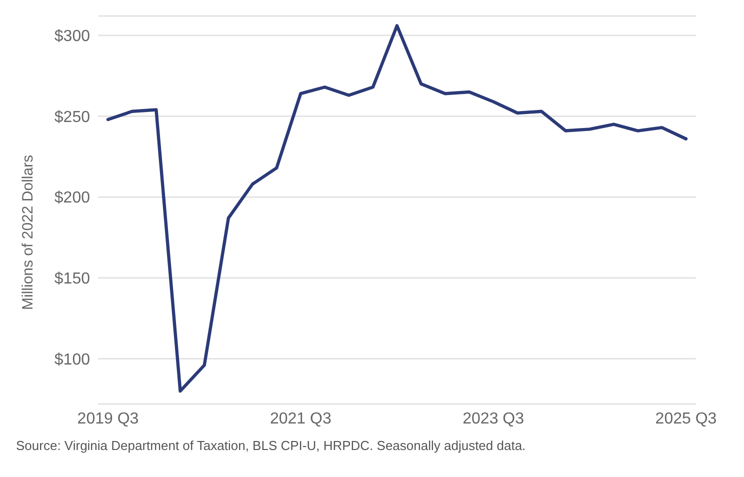 This screenshot has height=477, width=744. I want to click on x-tick-label: 2021 Q3, so click(301, 419).